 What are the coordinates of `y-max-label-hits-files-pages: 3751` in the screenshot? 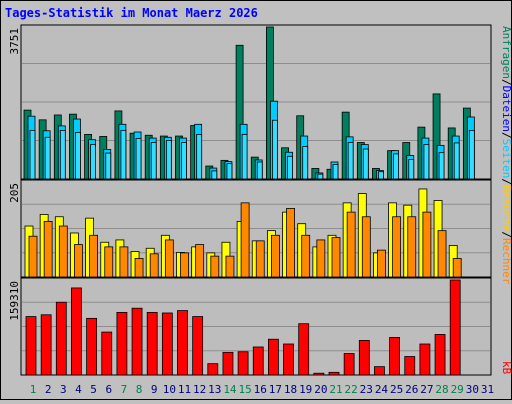 It's located at (14, 41).